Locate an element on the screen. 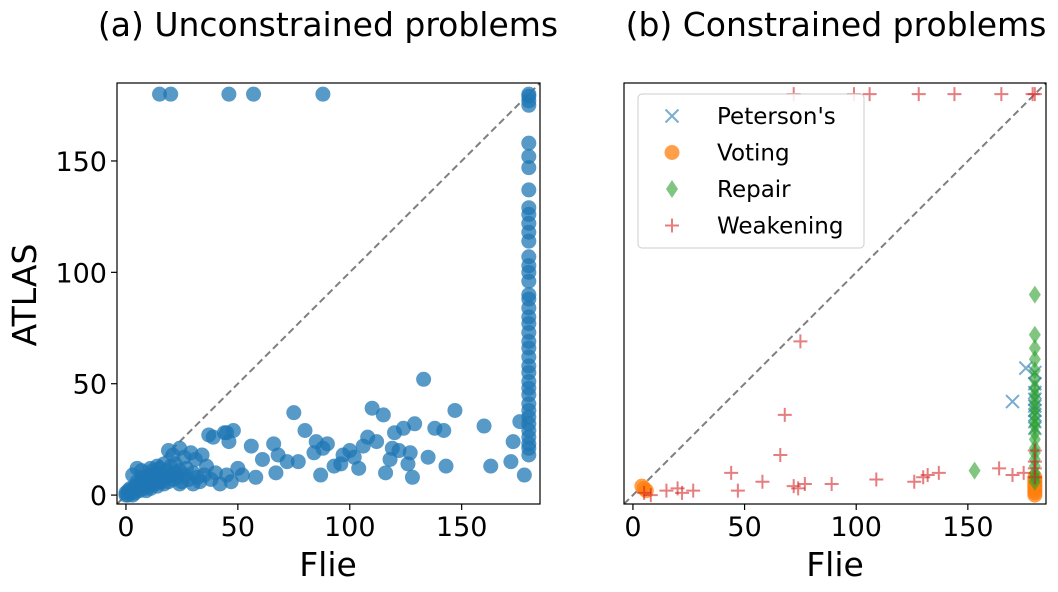 This screenshot has height=592, width=1058. panel-b-xlabel: Flie is located at coordinates (835, 564).